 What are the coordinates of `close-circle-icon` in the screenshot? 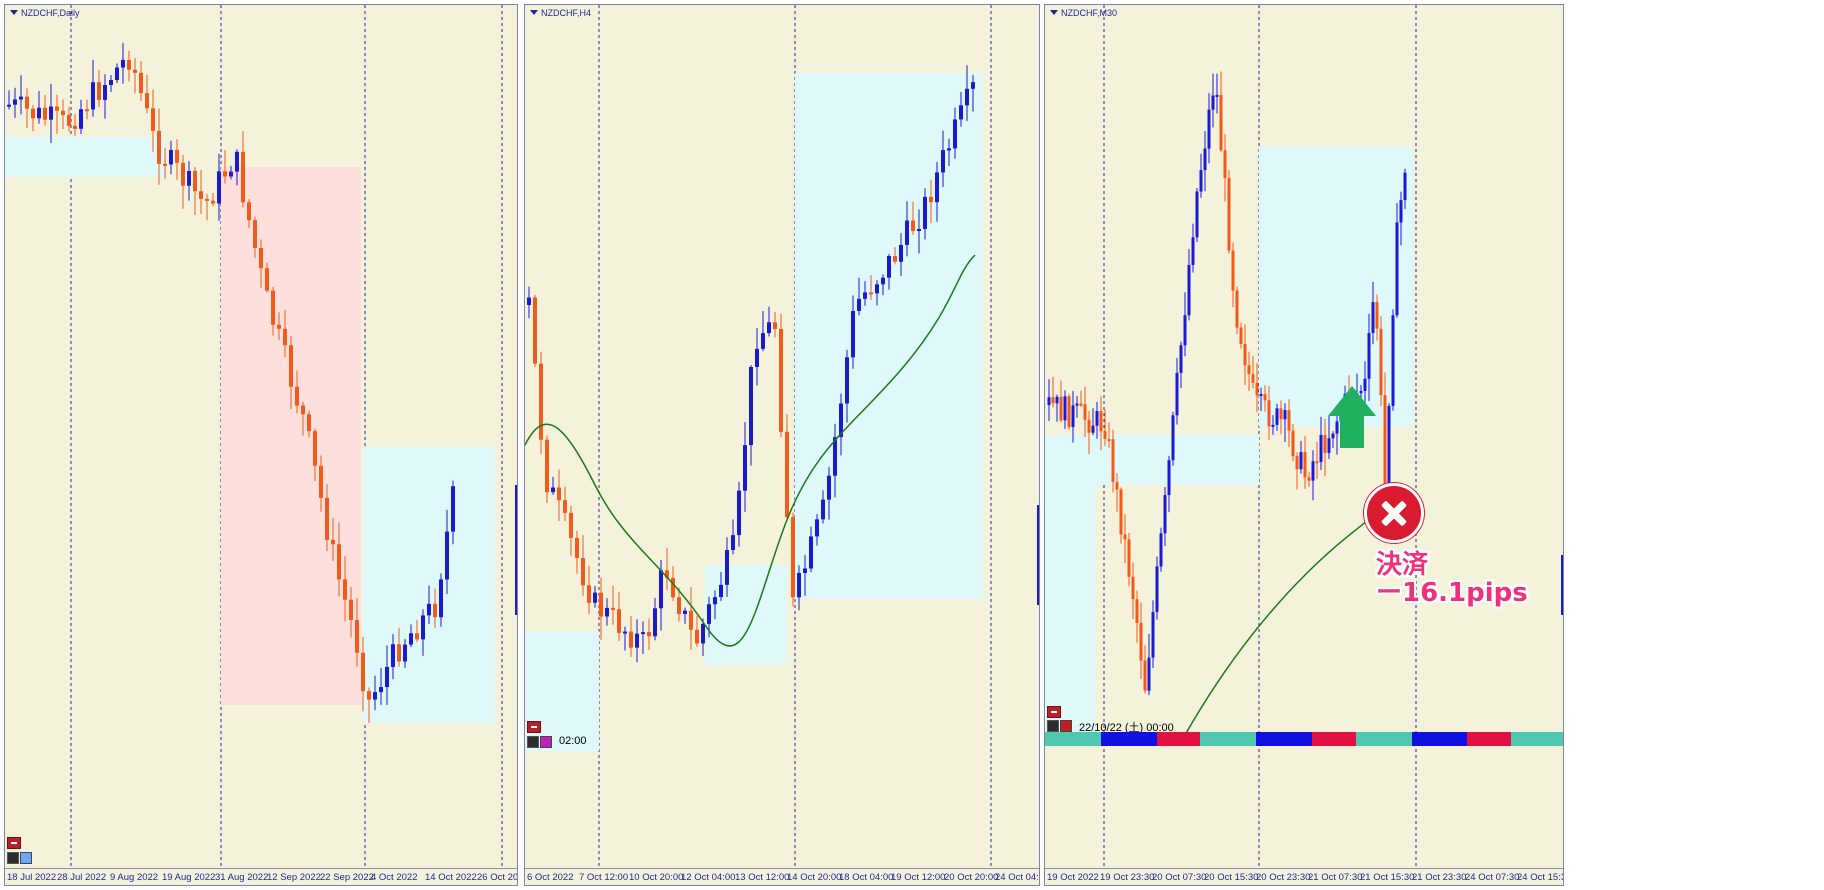 It's located at (1394, 513).